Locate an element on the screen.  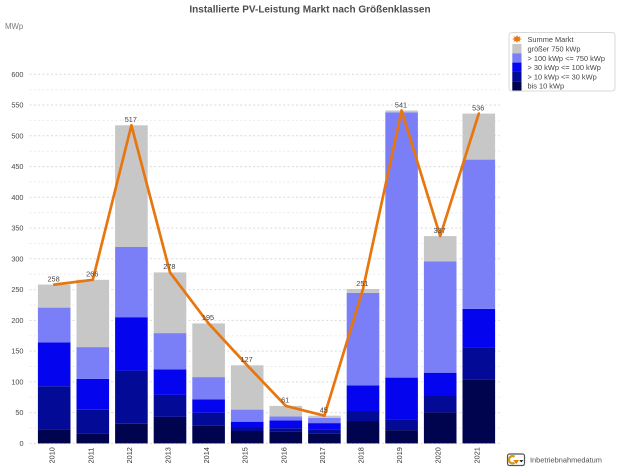
svg-text: 2018 is located at coordinates (361, 455).